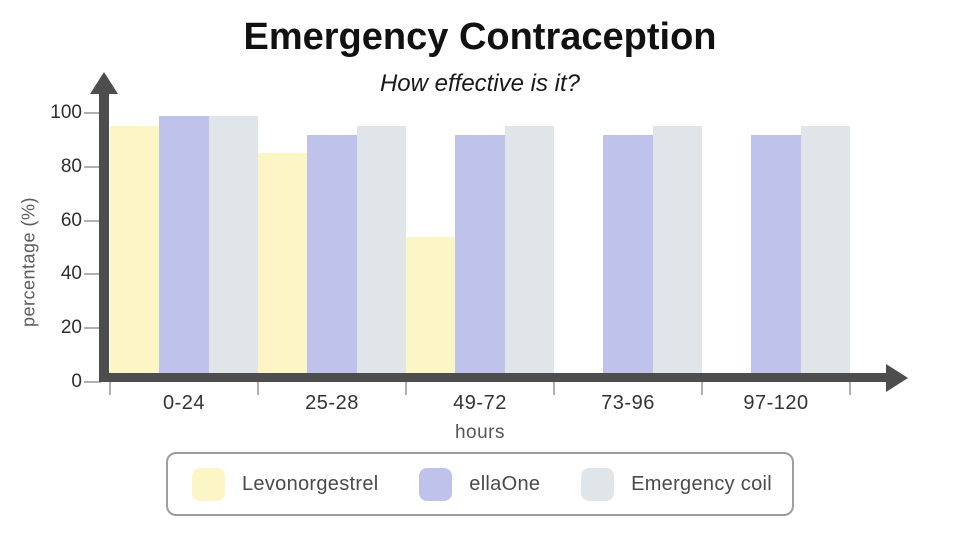 The image size is (960, 540). What do you see at coordinates (505, 483) in the screenshot?
I see `legend-label: ellaOne` at bounding box center [505, 483].